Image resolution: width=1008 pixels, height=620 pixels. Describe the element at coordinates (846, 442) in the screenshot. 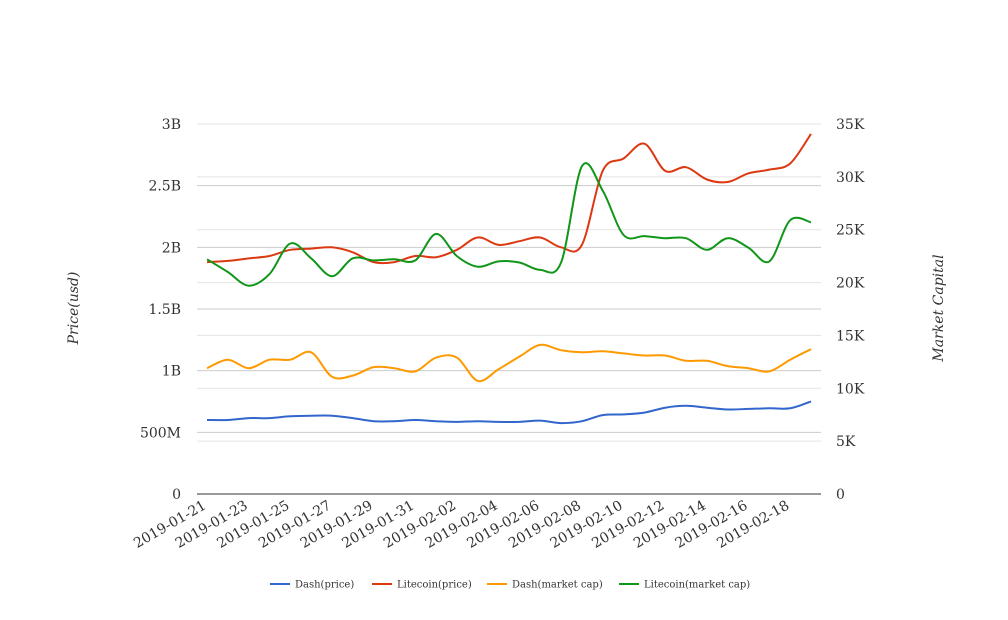

I see `y-right-tick-label: 5K` at that location.